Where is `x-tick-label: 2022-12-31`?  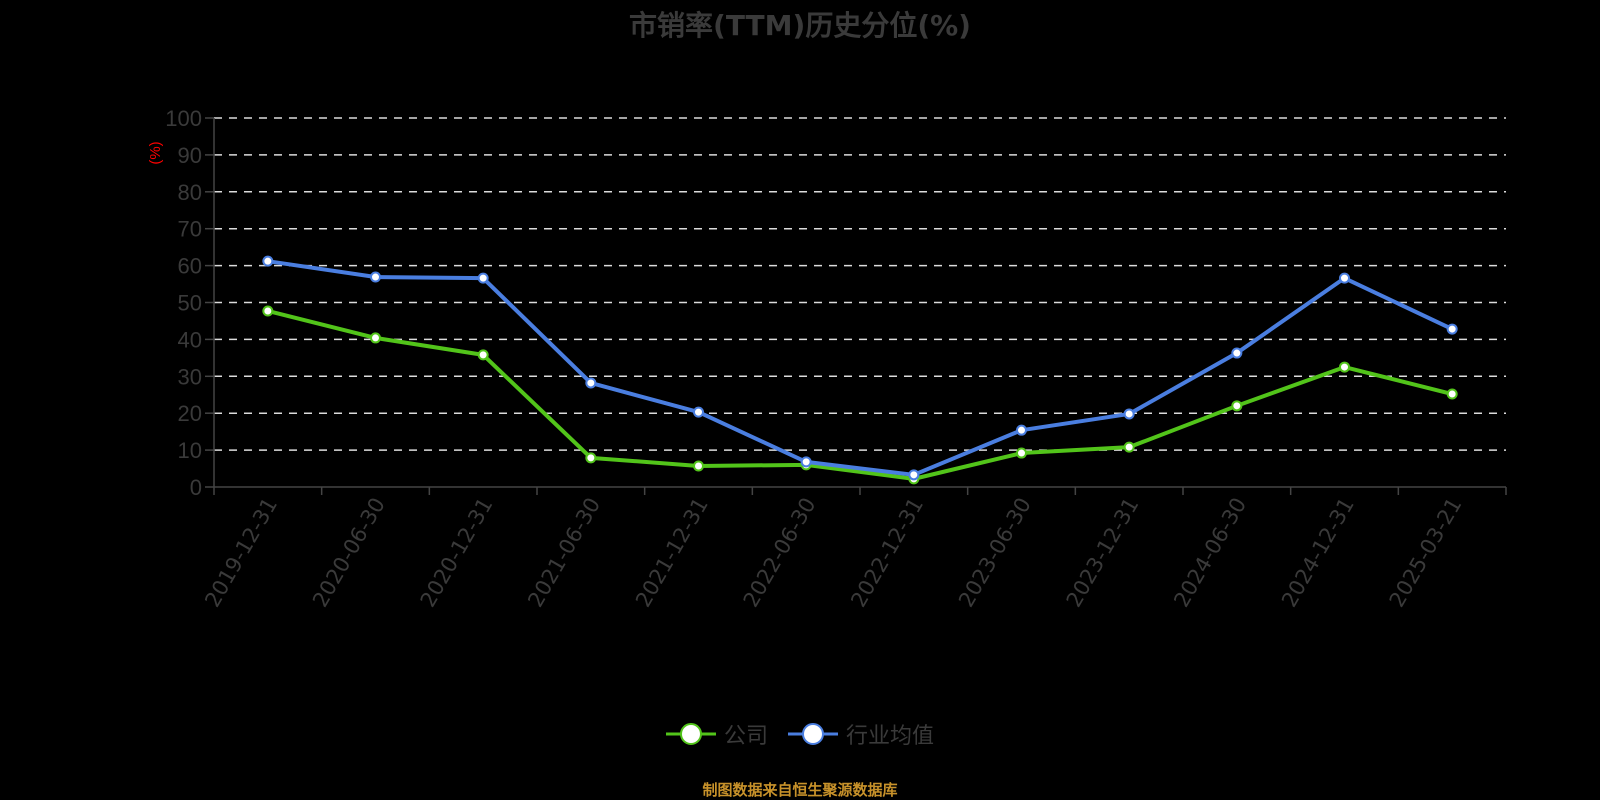
x-tick-label: 2022-12-31 is located at coordinates (887, 553).